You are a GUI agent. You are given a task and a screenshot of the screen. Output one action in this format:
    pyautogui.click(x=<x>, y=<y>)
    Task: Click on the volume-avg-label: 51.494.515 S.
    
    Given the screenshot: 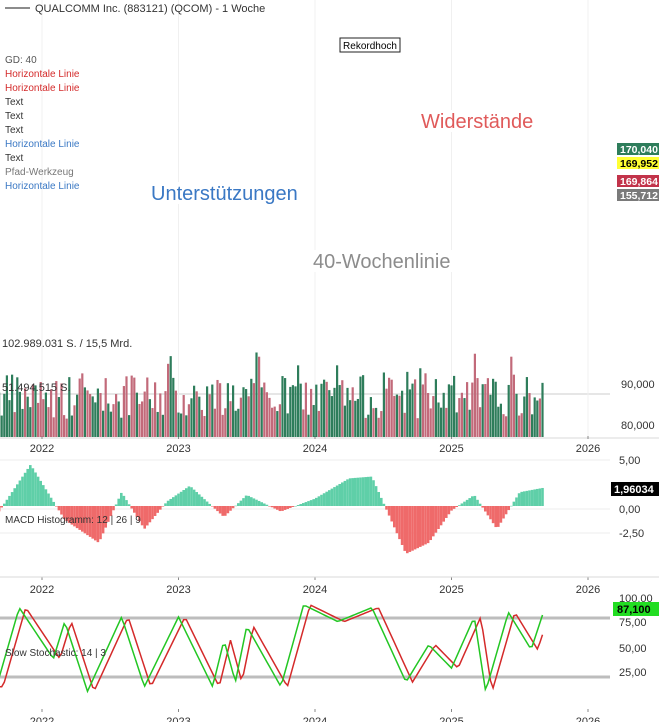 What is the action you would take?
    pyautogui.click(x=36, y=388)
    